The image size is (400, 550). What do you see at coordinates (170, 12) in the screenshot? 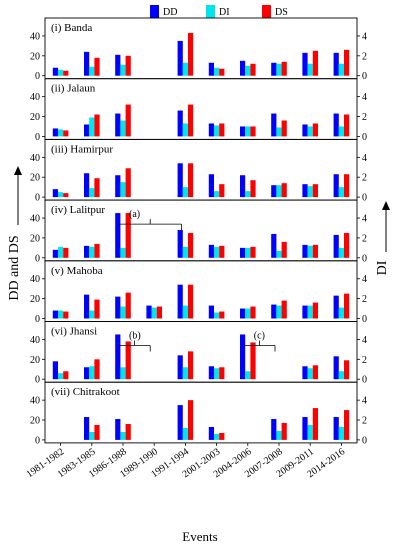
I see `legend-label-dd: DD` at bounding box center [170, 12].